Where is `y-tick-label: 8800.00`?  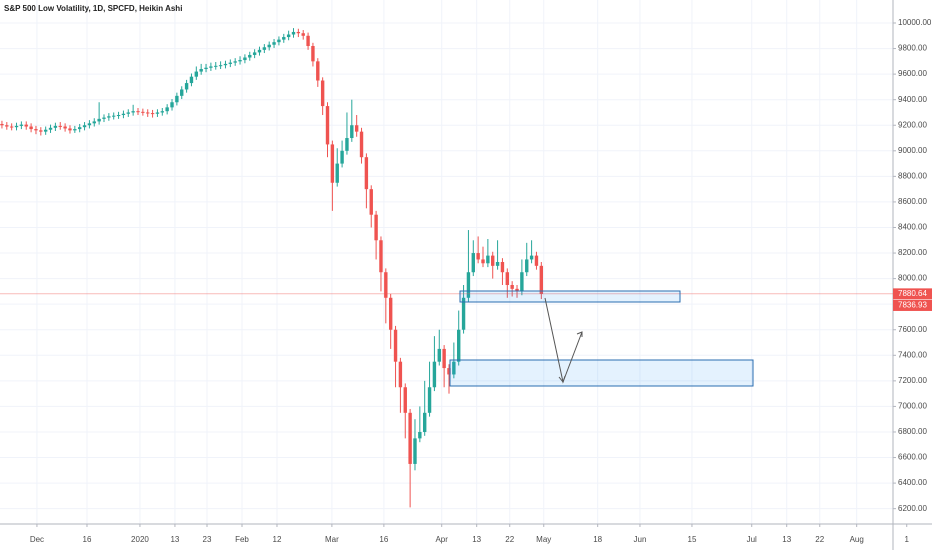
y-tick-label: 8800.00 is located at coordinates (912, 175).